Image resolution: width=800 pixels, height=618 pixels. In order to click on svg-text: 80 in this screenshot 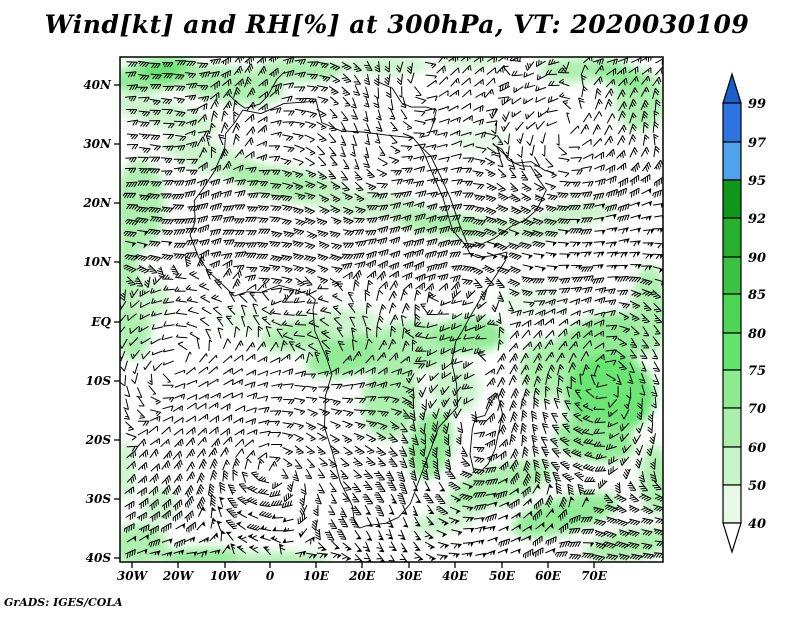, I will do `click(757, 334)`.